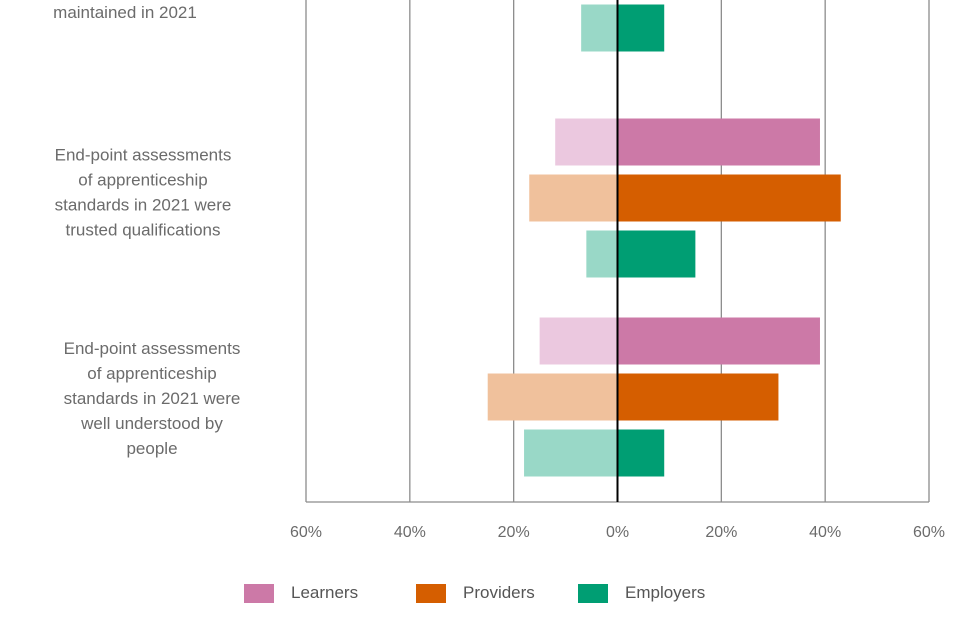 The width and height of the screenshot is (960, 640). I want to click on category-label-2-line-0: End-point assessments, so click(152, 348).